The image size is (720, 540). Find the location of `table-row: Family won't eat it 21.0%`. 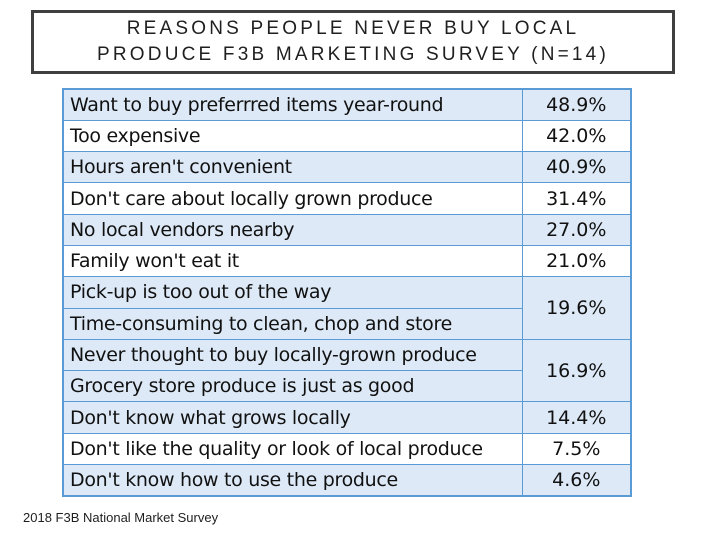

table-row: Family won't eat it 21.0% is located at coordinates (347, 261).